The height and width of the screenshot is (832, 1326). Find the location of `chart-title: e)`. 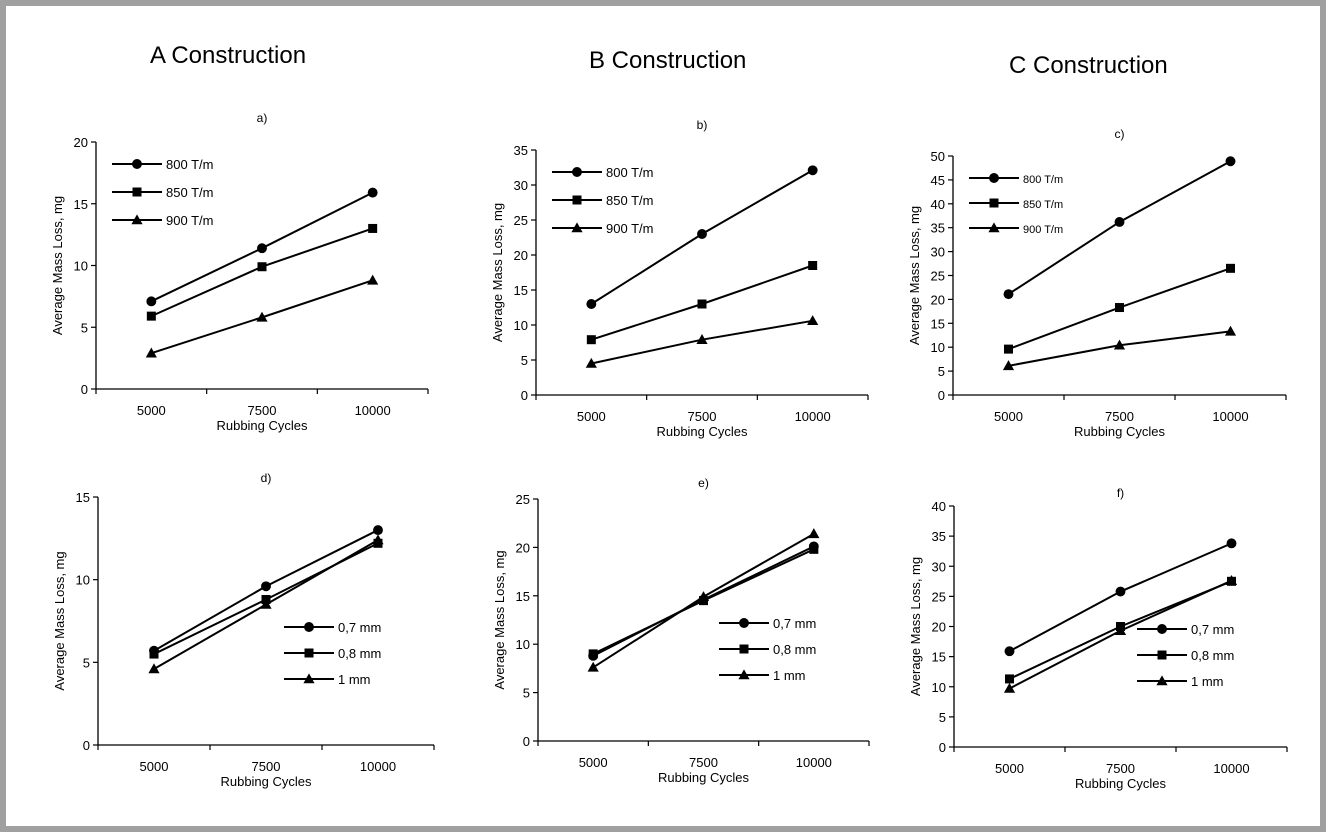

chart-title: e) is located at coordinates (703, 483).